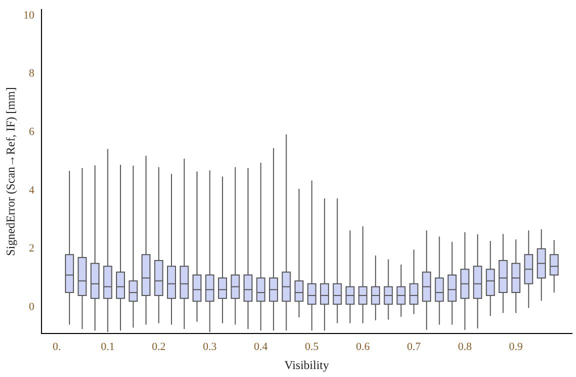 This screenshot has height=377, width=576. Describe the element at coordinates (31, 248) in the screenshot. I see `y-tick-label: 2` at that location.